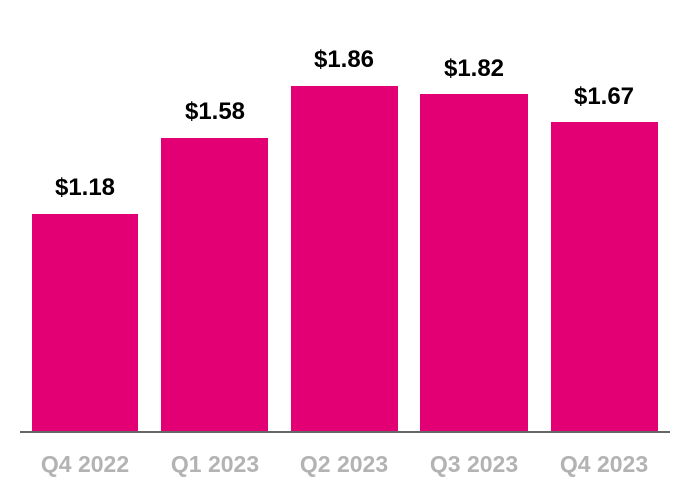 Image resolution: width=690 pixels, height=500 pixels. What do you see at coordinates (345, 432) in the screenshot?
I see `x-axis-line` at bounding box center [345, 432].